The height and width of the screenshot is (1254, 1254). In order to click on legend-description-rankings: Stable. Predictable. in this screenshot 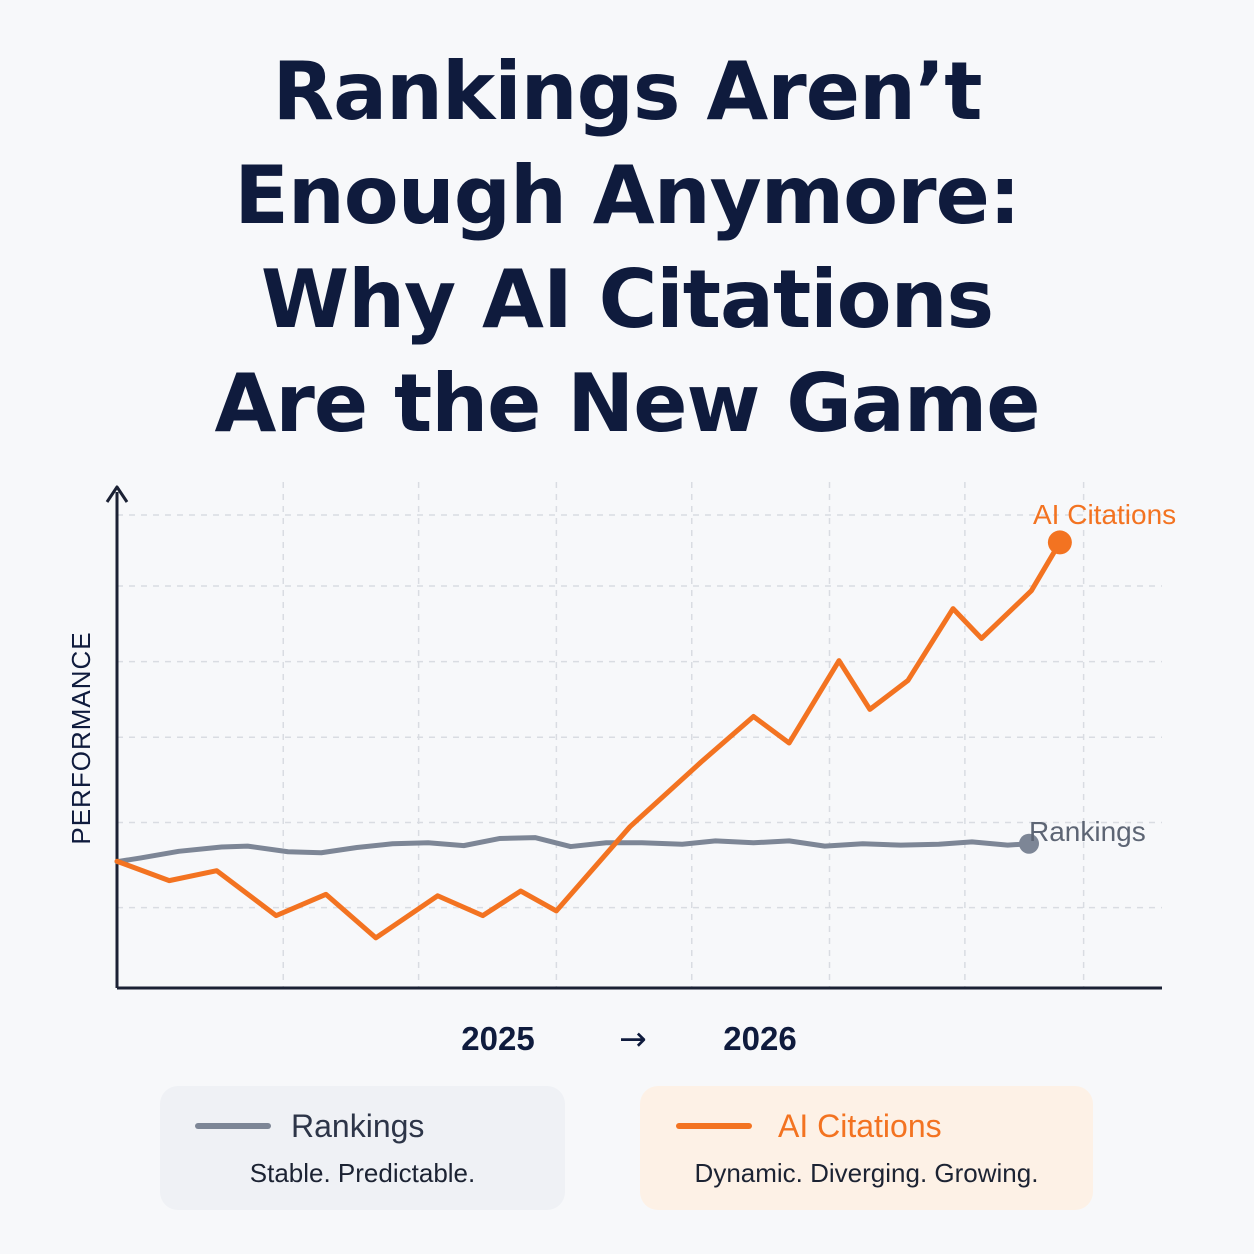, I will do `click(362, 1173)`.